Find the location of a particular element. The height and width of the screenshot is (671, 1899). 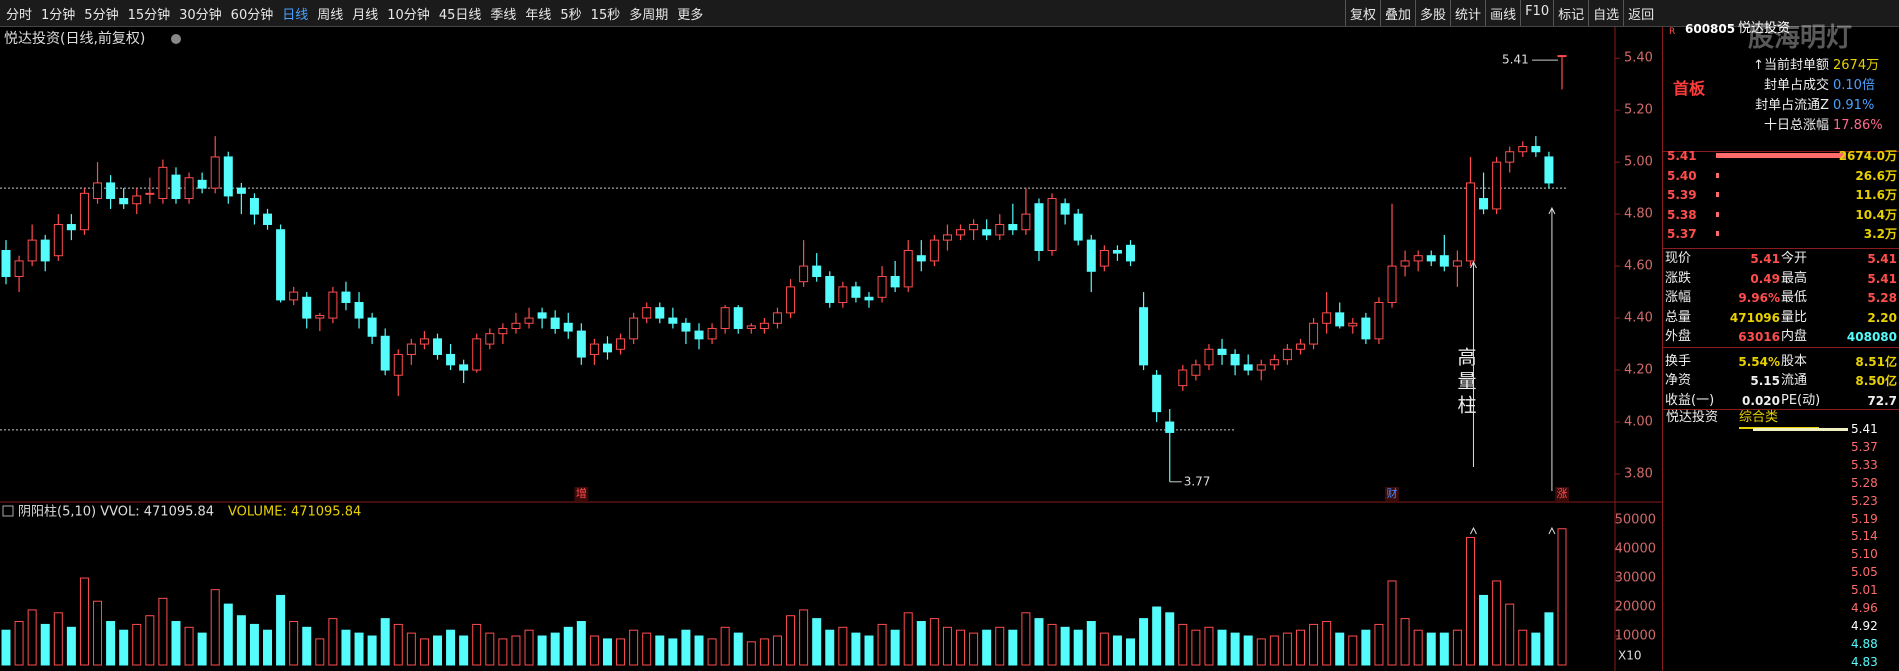

period-tab: 15分钟 is located at coordinates (149, 15).